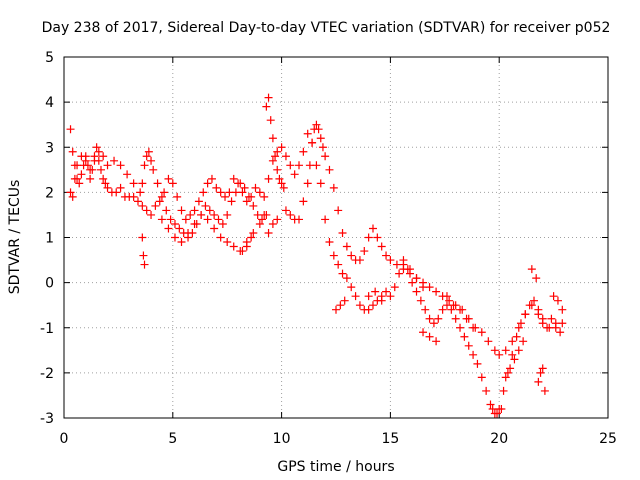 This screenshot has width=640, height=480. I want to click on x-tick-label: 25, so click(608, 439).